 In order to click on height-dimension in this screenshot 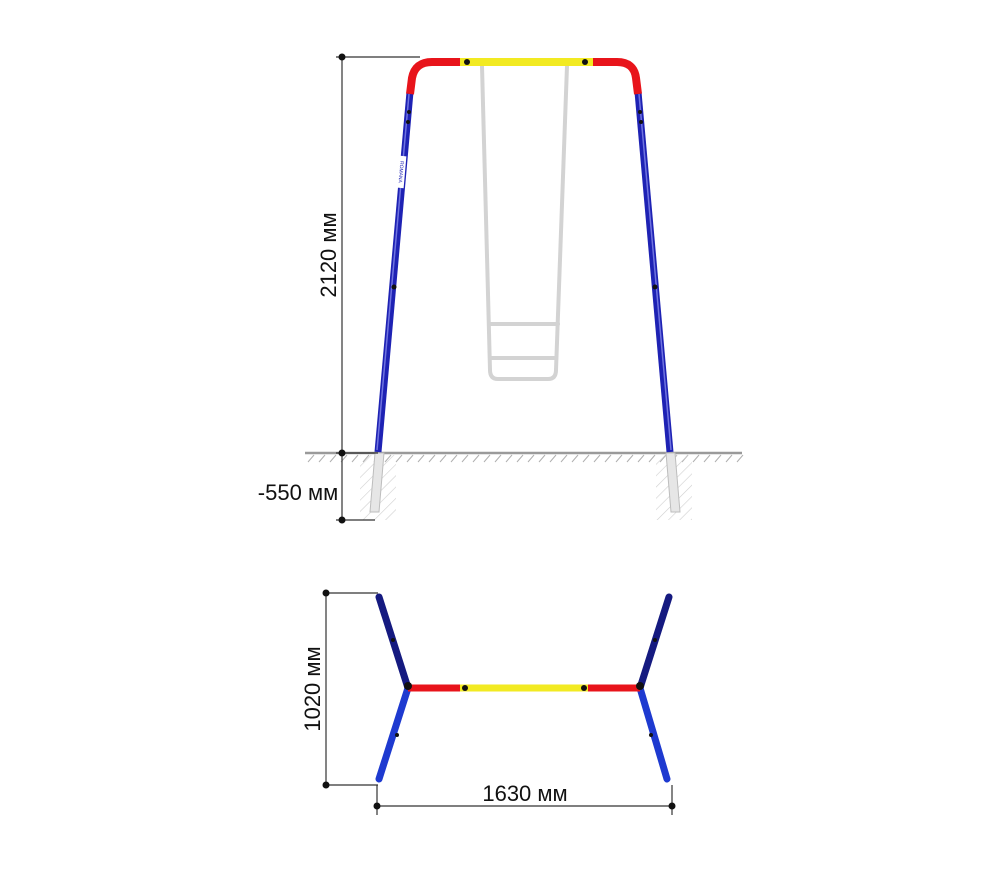, I will do `click(378, 288)`.